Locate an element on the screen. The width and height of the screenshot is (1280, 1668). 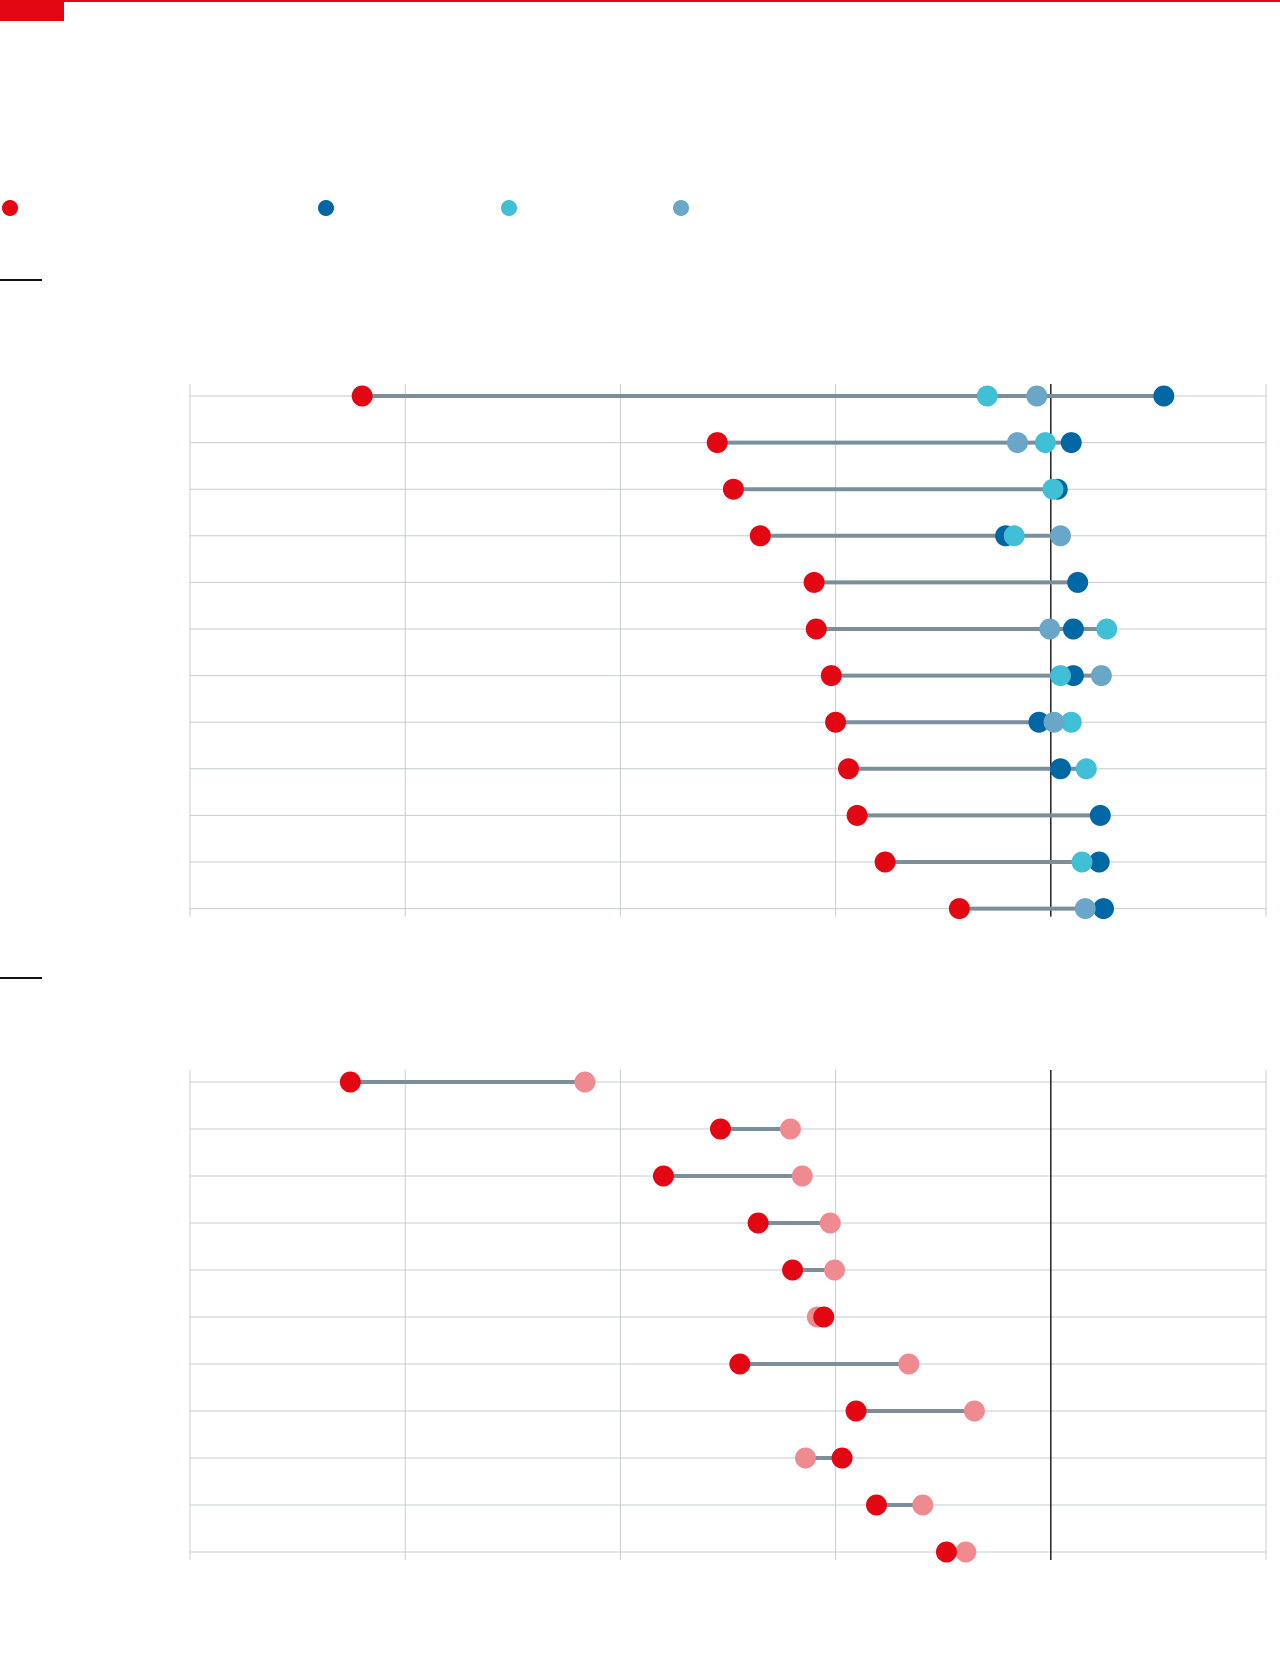
legend is located at coordinates (640, 210).